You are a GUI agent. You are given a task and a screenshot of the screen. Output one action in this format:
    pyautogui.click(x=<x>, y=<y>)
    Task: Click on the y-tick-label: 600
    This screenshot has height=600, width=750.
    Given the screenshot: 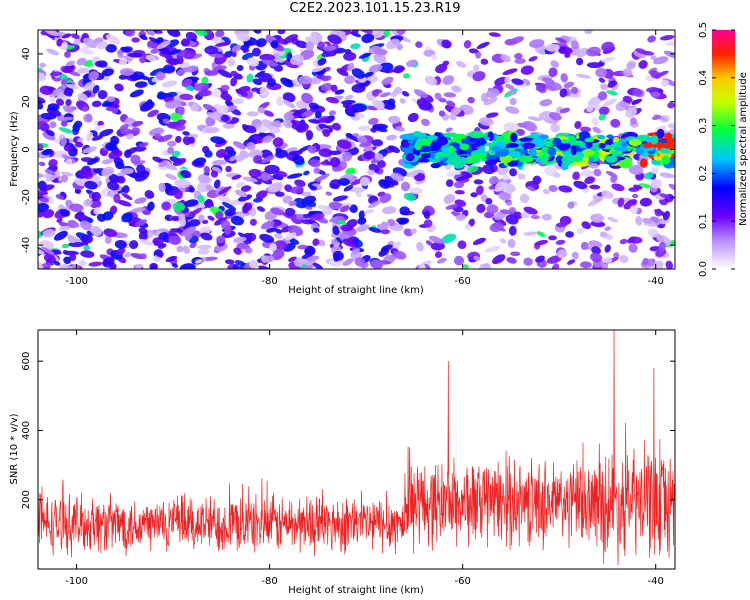 What is the action you would take?
    pyautogui.click(x=26, y=361)
    